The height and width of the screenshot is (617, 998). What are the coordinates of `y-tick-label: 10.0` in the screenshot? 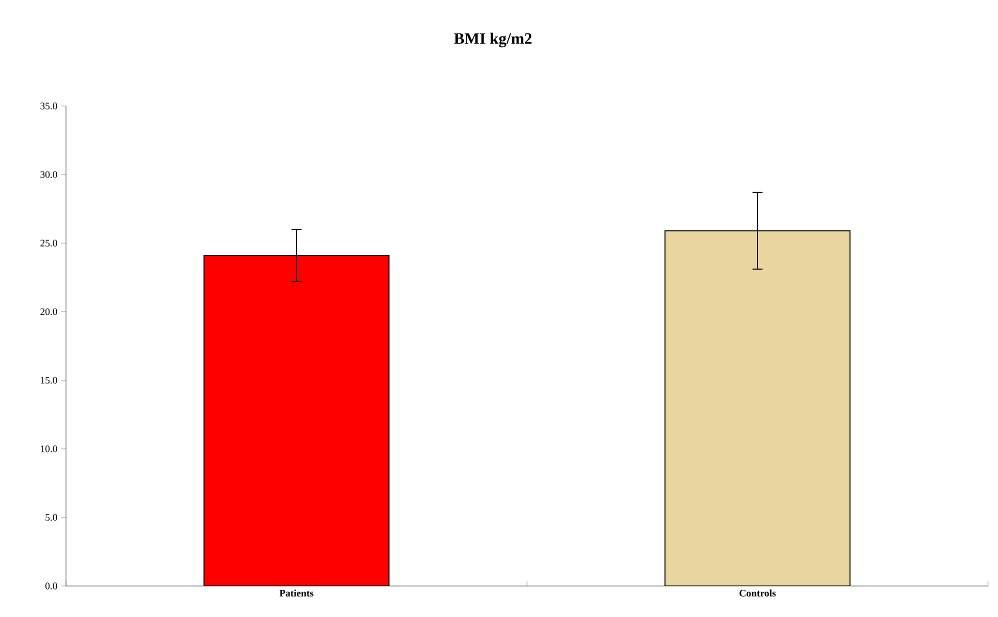 It's located at (49, 448).